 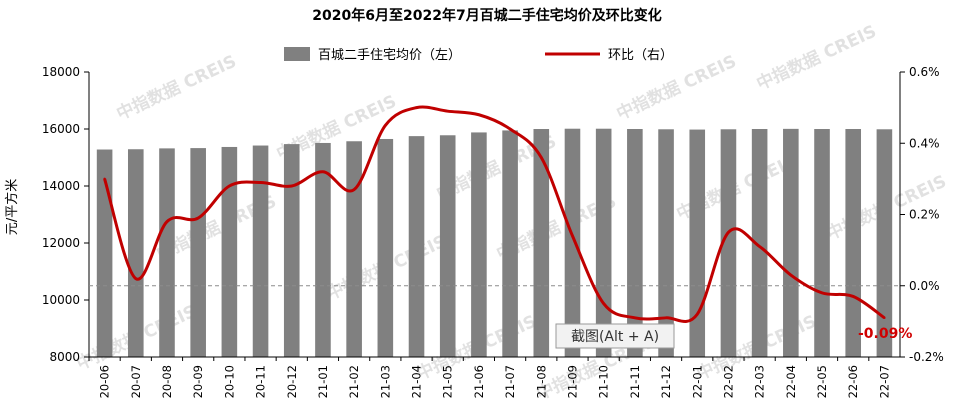 What do you see at coordinates (261, 381) in the screenshot?
I see `x-tick-label: 20-11` at bounding box center [261, 381].